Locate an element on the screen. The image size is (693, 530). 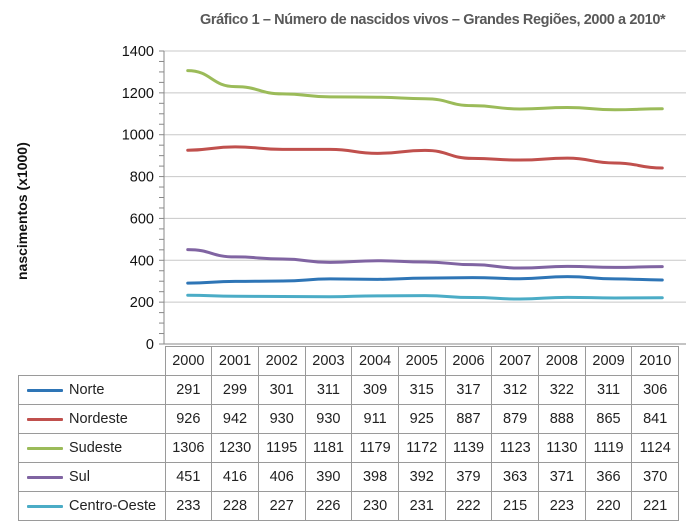
year-header: 2004 is located at coordinates (375, 361).